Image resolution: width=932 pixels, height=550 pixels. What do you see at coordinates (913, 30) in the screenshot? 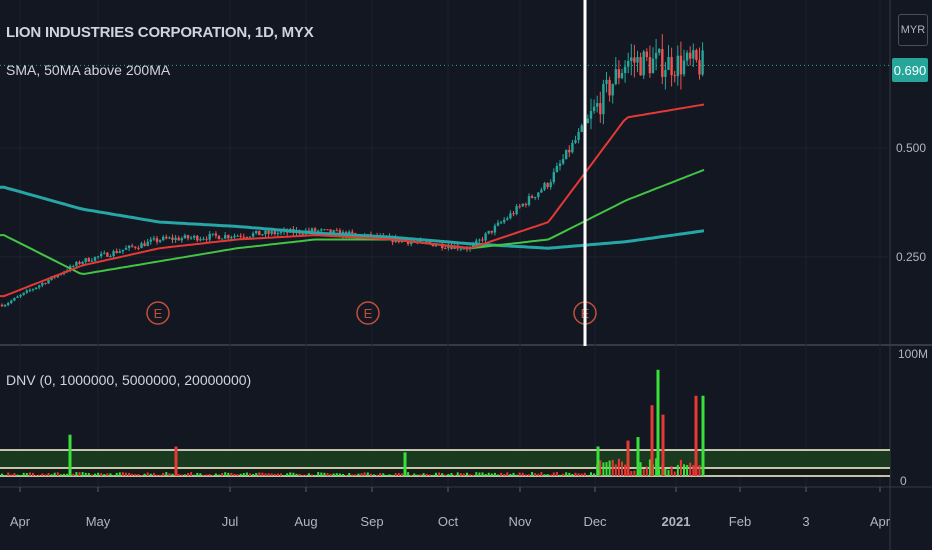
I see `currency-button: MYR` at bounding box center [913, 30].